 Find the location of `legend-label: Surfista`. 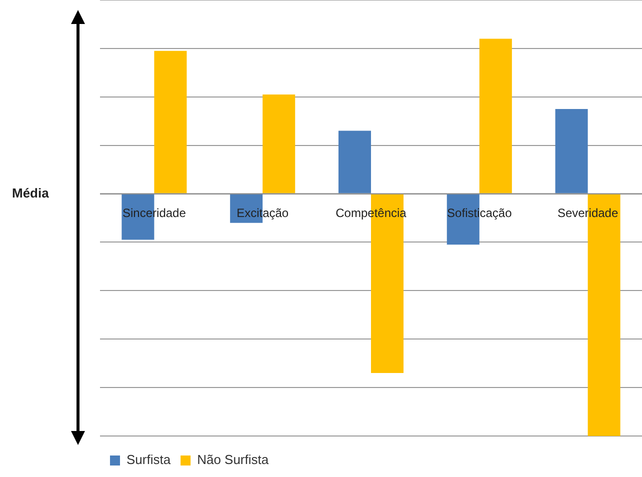

legend-label: Surfista is located at coordinates (149, 460).